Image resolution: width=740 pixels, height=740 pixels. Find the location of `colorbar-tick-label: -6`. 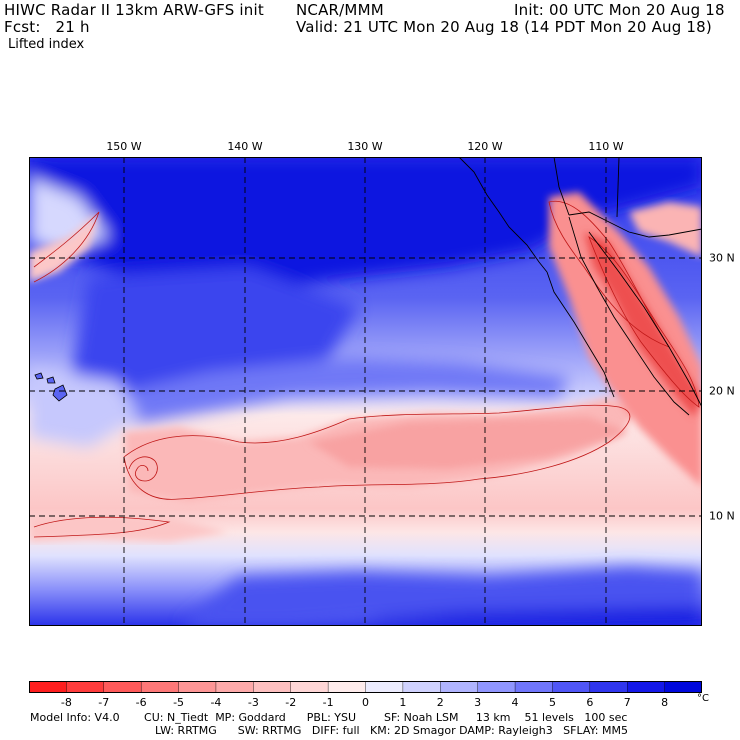

colorbar-tick-label: -6 is located at coordinates (141, 702).